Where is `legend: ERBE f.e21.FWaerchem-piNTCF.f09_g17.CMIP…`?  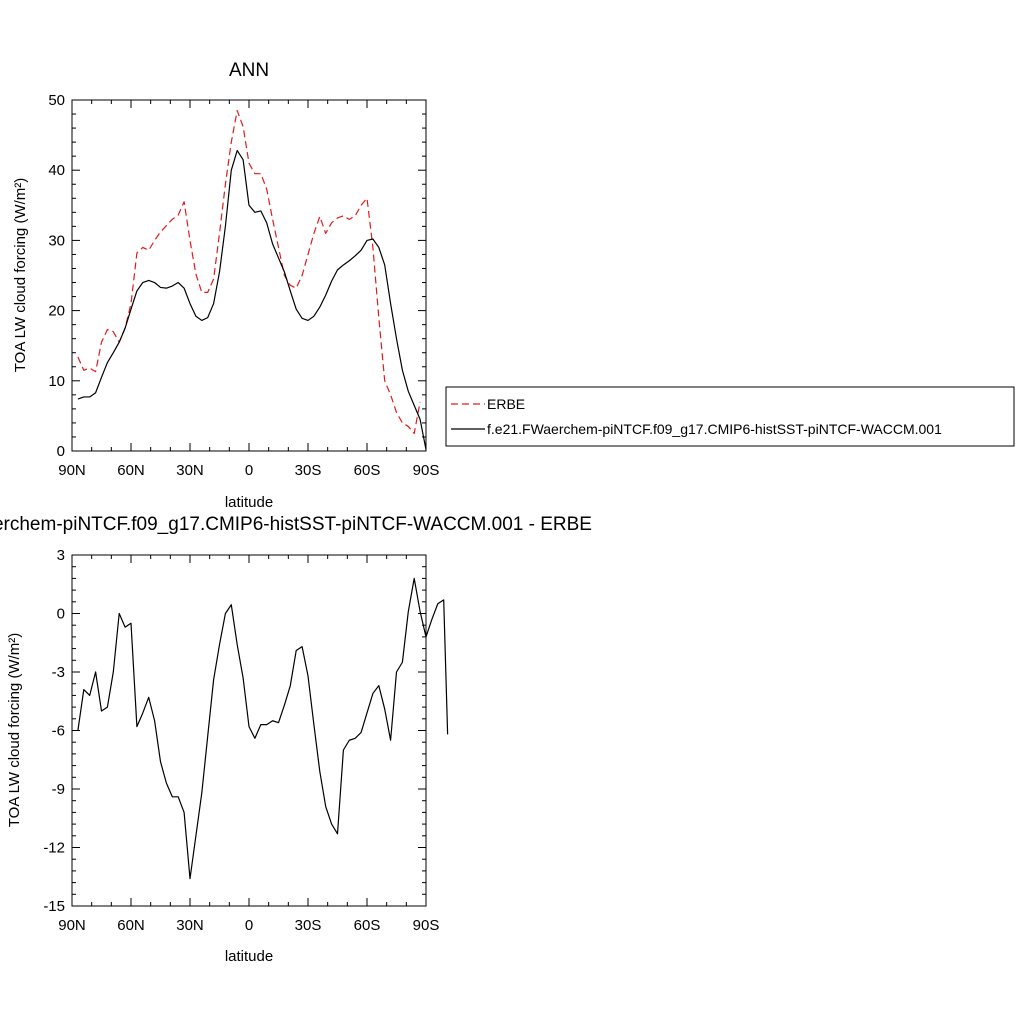 legend: ERBE f.e21.FWaerchem-piNTCF.f09_g17.CMIP… is located at coordinates (730, 416).